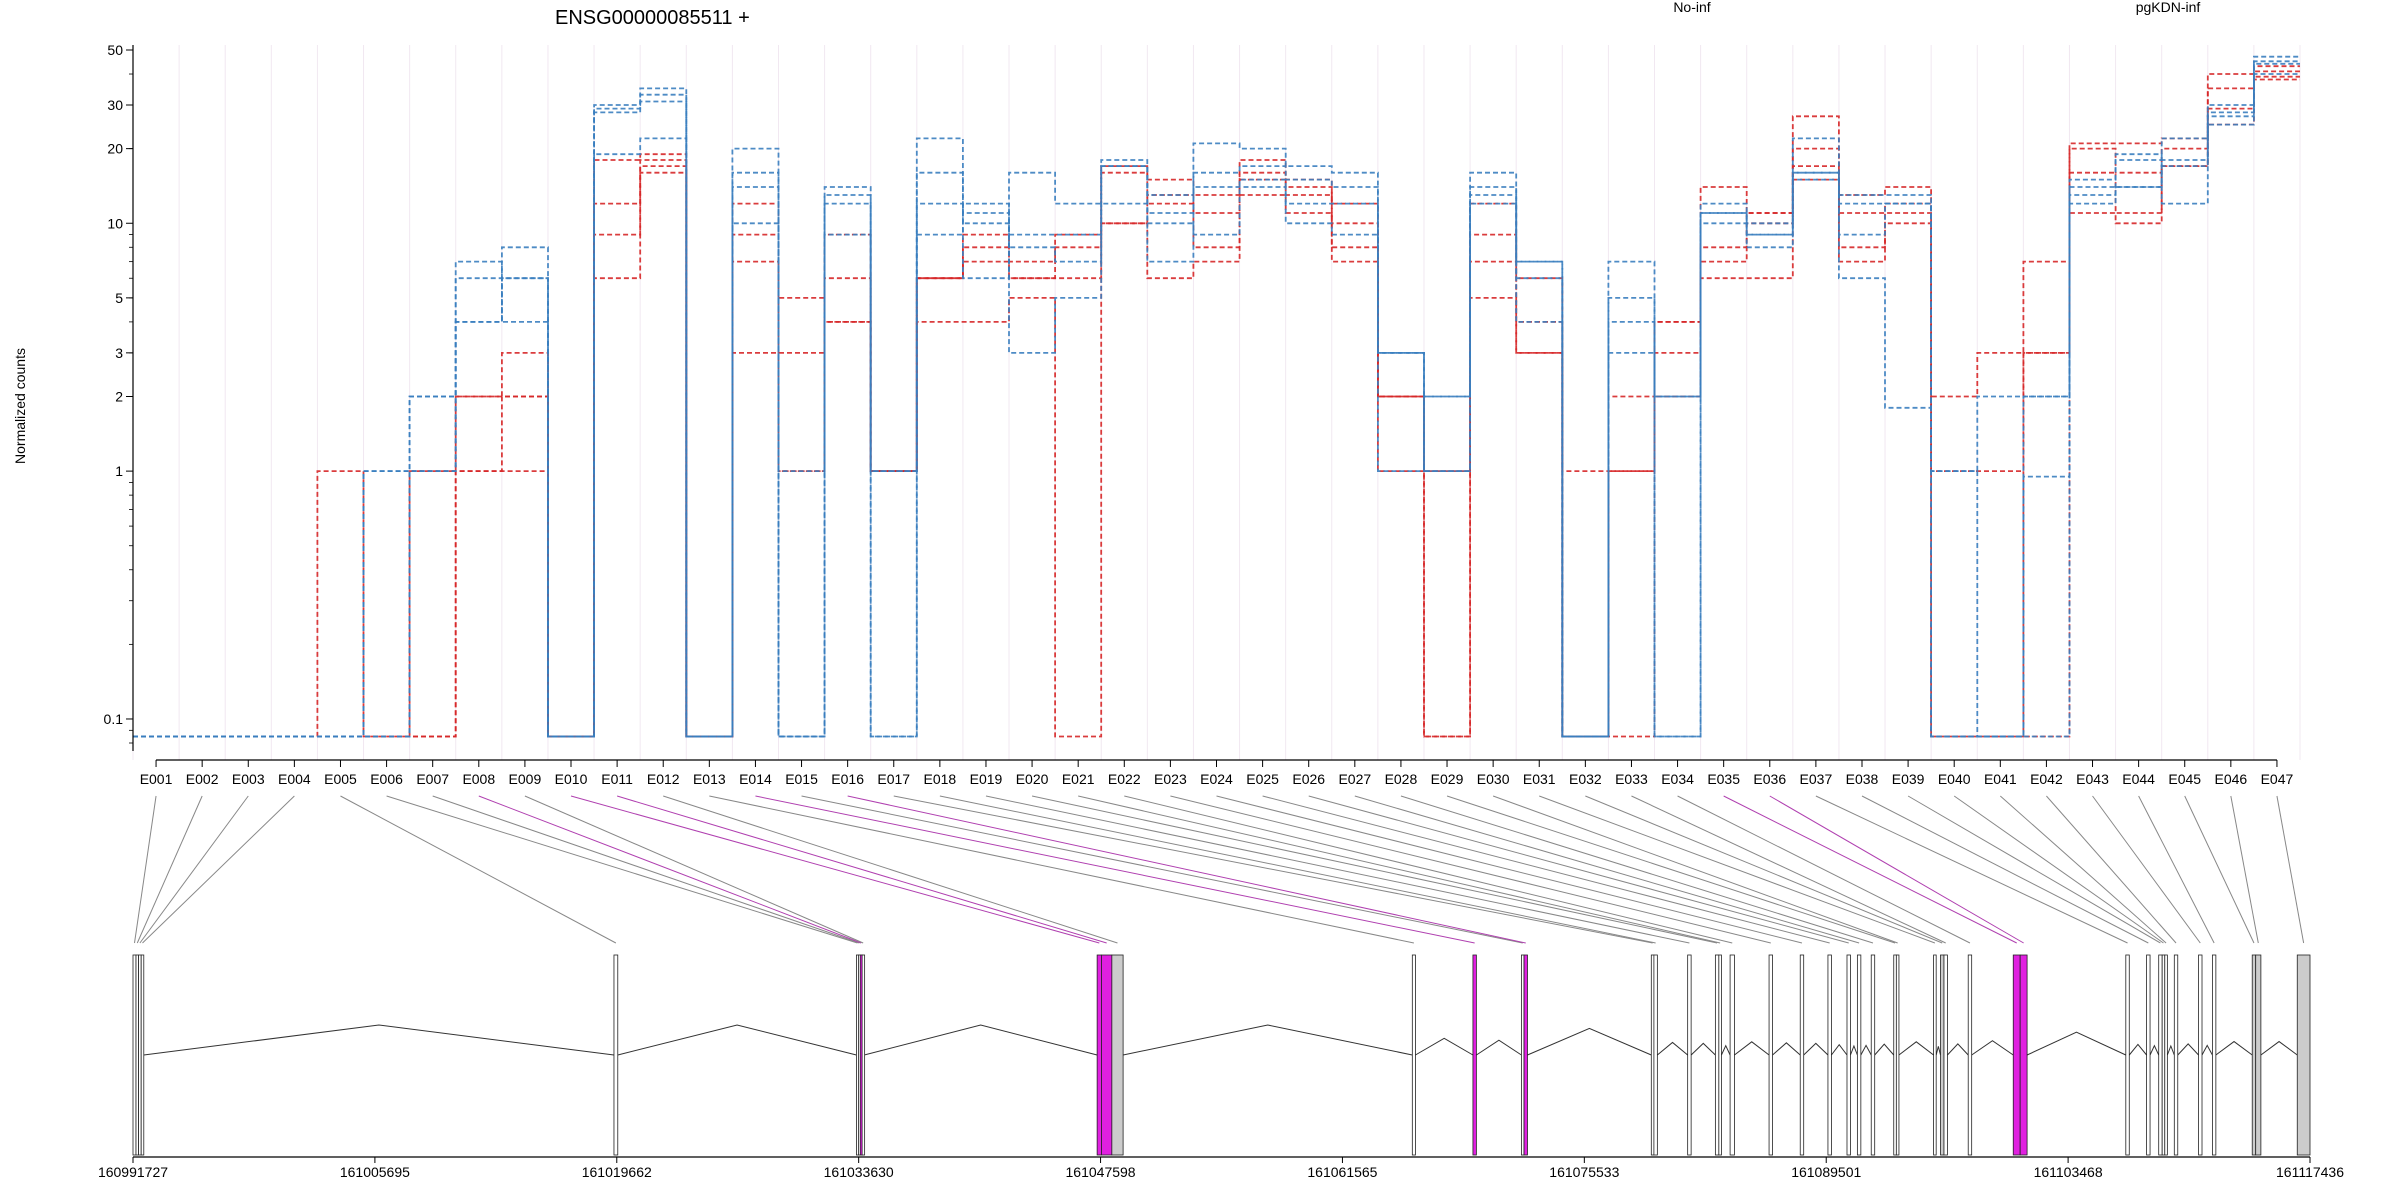 The width and height of the screenshot is (2400, 1200). I want to click on x-tick-label: E042, so click(2046, 779).